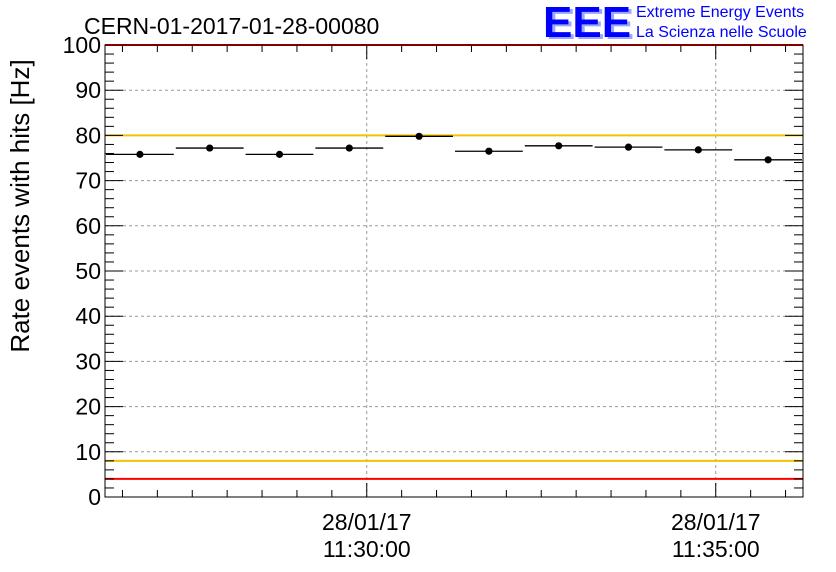  What do you see at coordinates (88, 271) in the screenshot?
I see `y-tick-label: 50` at bounding box center [88, 271].